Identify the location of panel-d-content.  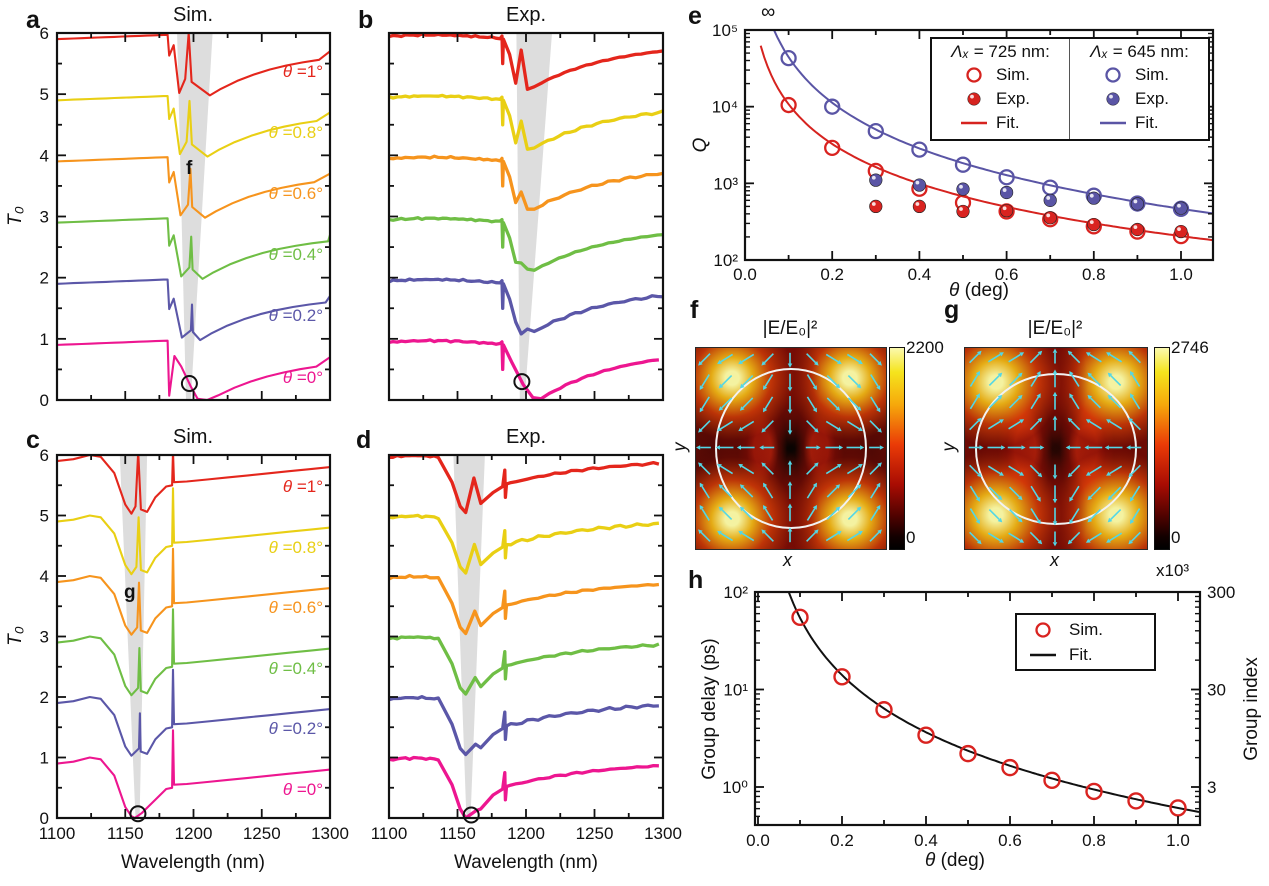
(525, 636).